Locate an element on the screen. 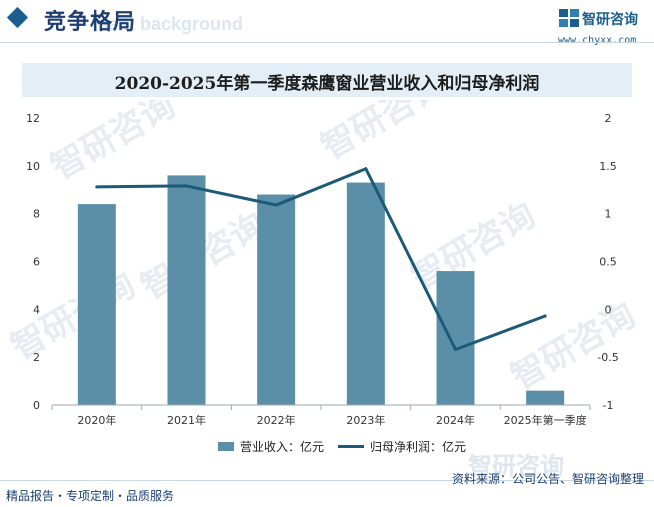  right-tick-label: -0.5 is located at coordinates (607, 357).